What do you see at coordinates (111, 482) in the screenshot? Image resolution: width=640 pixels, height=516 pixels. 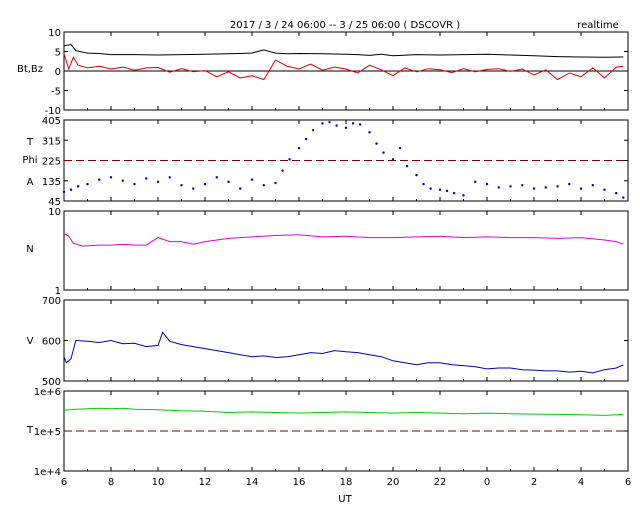 I see `x-tick-label: 8` at bounding box center [111, 482].